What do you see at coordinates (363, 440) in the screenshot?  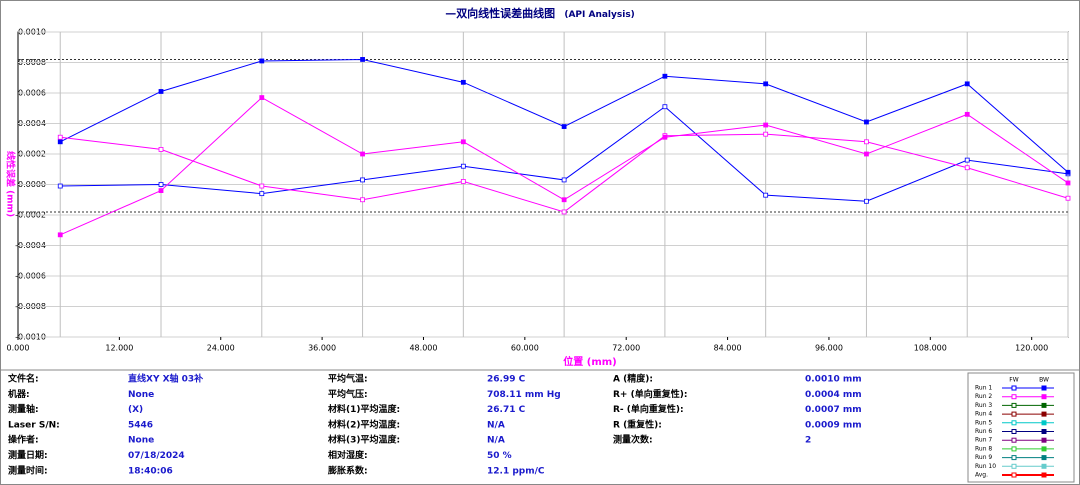 I see `info-label: 材料(3)平均温度:` at bounding box center [363, 440].